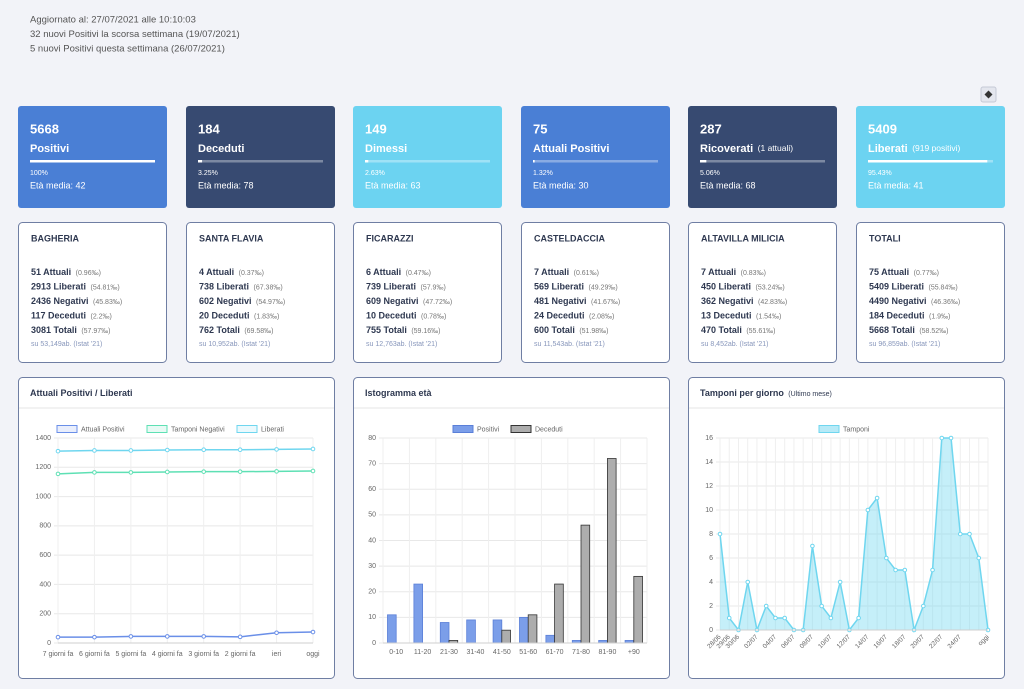 This screenshot has width=1024, height=689. What do you see at coordinates (88, 273) in the screenshot?
I see `town-row-note: (0.96‰)` at bounding box center [88, 273].